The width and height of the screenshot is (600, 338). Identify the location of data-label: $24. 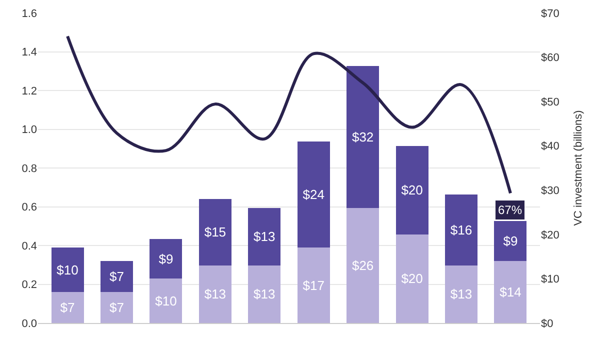
(313, 194).